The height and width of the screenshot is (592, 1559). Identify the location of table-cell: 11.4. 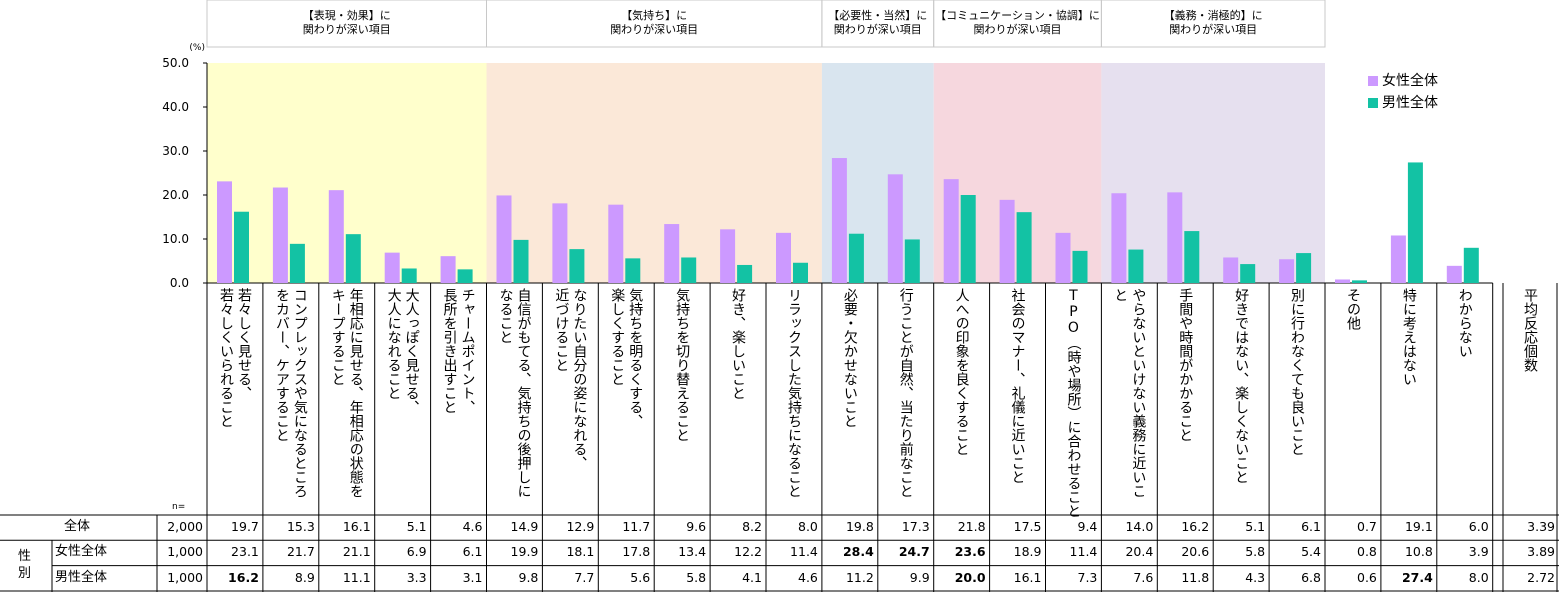
(804, 552).